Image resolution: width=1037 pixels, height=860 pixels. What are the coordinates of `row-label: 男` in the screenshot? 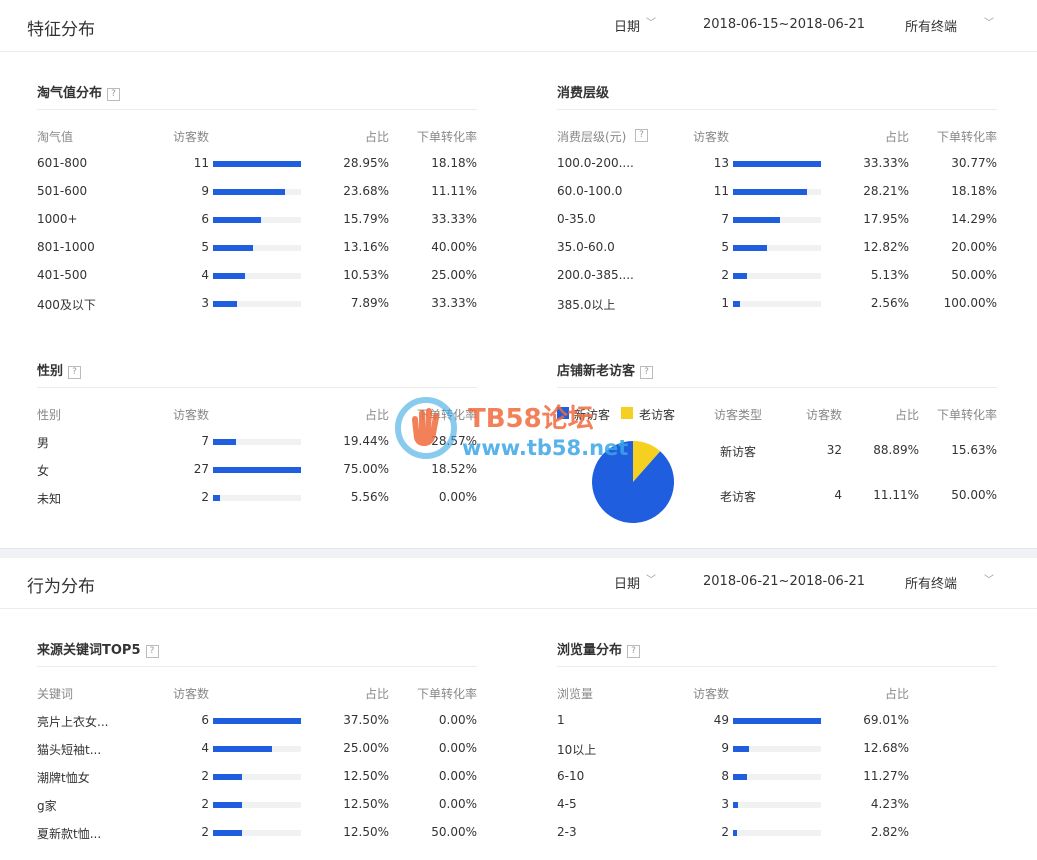 It's located at (43, 443).